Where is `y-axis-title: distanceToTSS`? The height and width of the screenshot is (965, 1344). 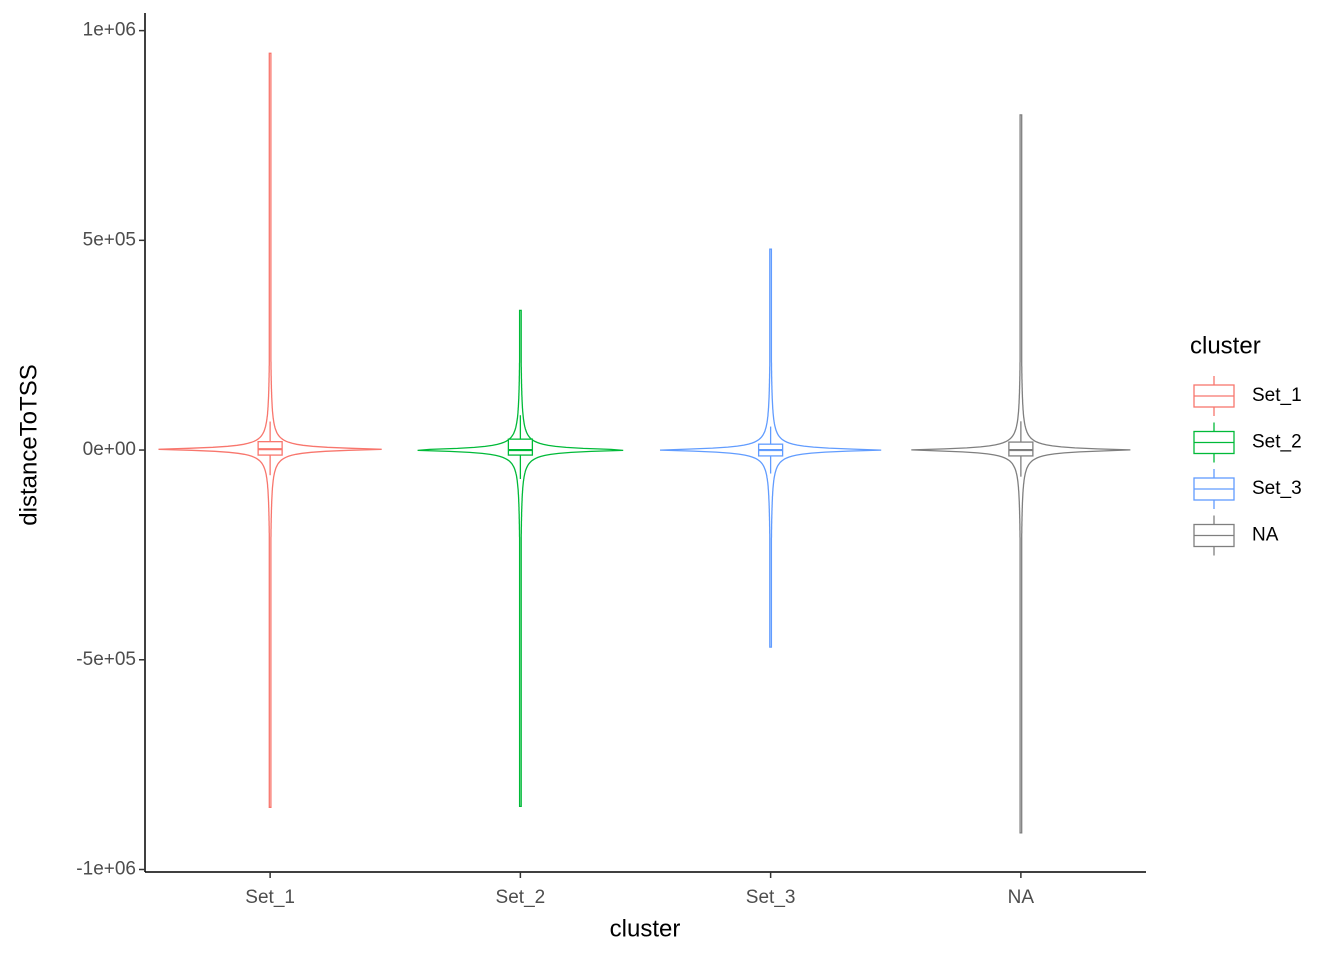
y-axis-title: distanceToTSS is located at coordinates (28, 444).